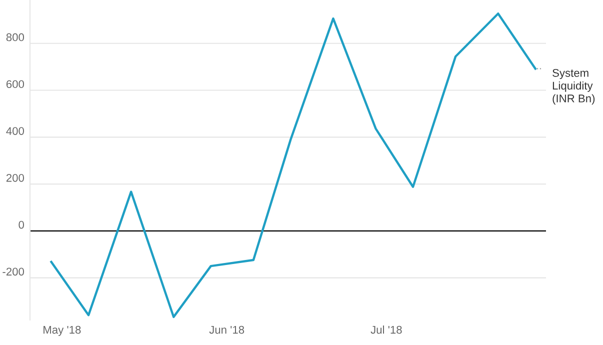 The image size is (603, 345). What do you see at coordinates (13, 272) in the screenshot?
I see `y-tick-label: -200` at bounding box center [13, 272].